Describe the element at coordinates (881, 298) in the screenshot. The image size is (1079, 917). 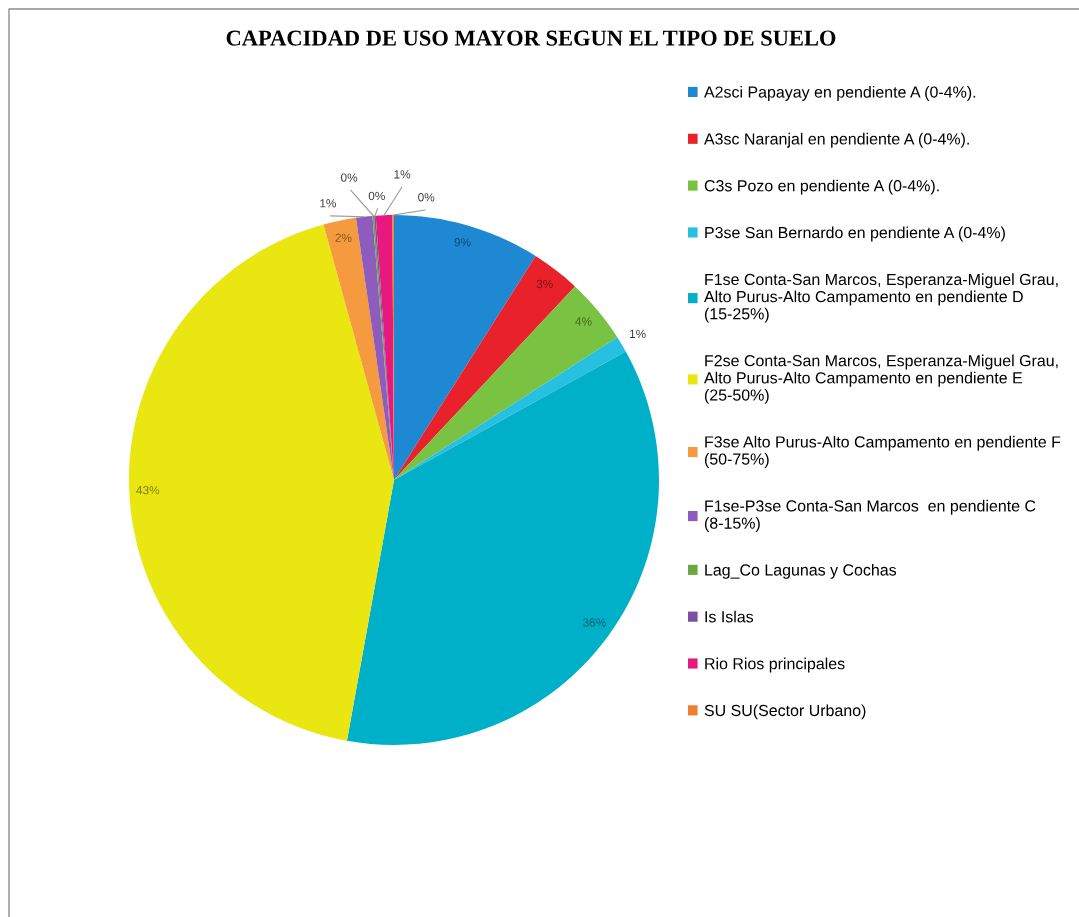
I see `legend-label: F1se Conta-San Marcos, Esperanza-Miguel Grau, Alto Purus-Alto Campamento en pendiente D (15-25%)` at that location.